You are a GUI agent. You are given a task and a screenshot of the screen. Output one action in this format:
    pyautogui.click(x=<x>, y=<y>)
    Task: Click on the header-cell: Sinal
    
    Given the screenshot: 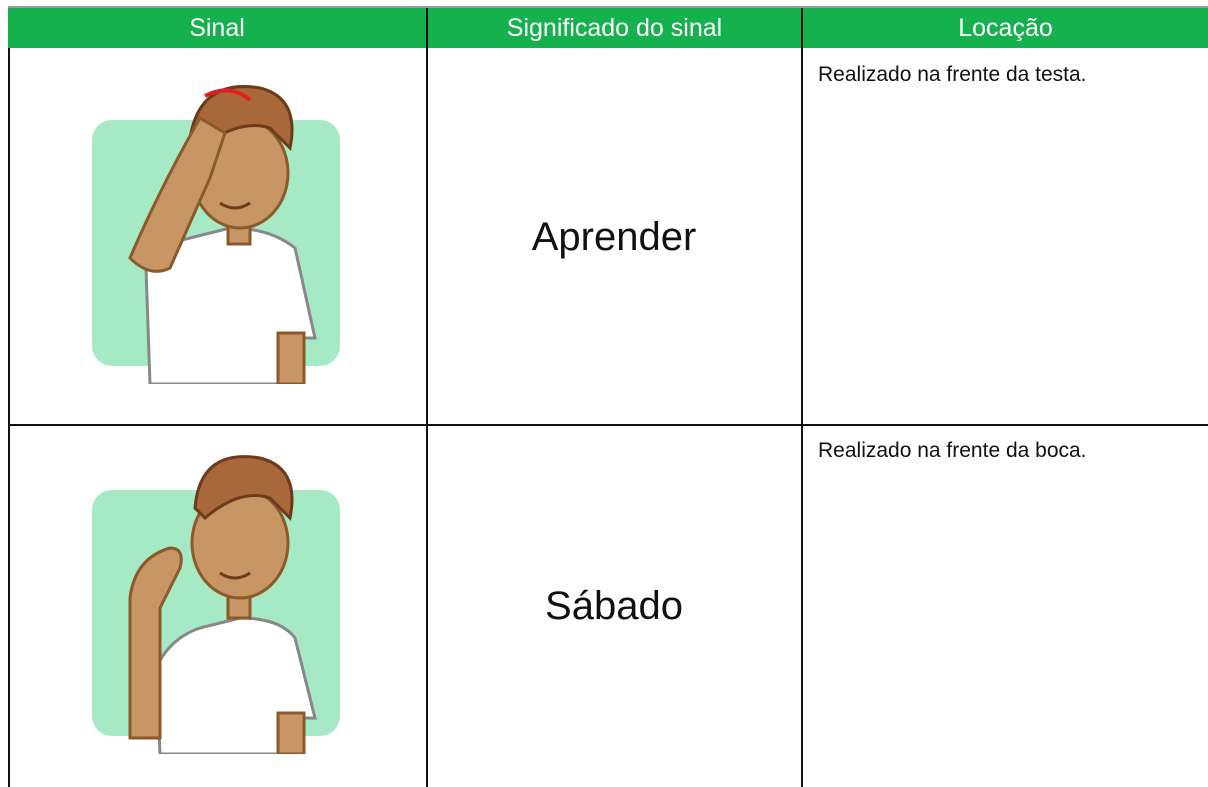 What is the action you would take?
    pyautogui.click(x=217, y=28)
    